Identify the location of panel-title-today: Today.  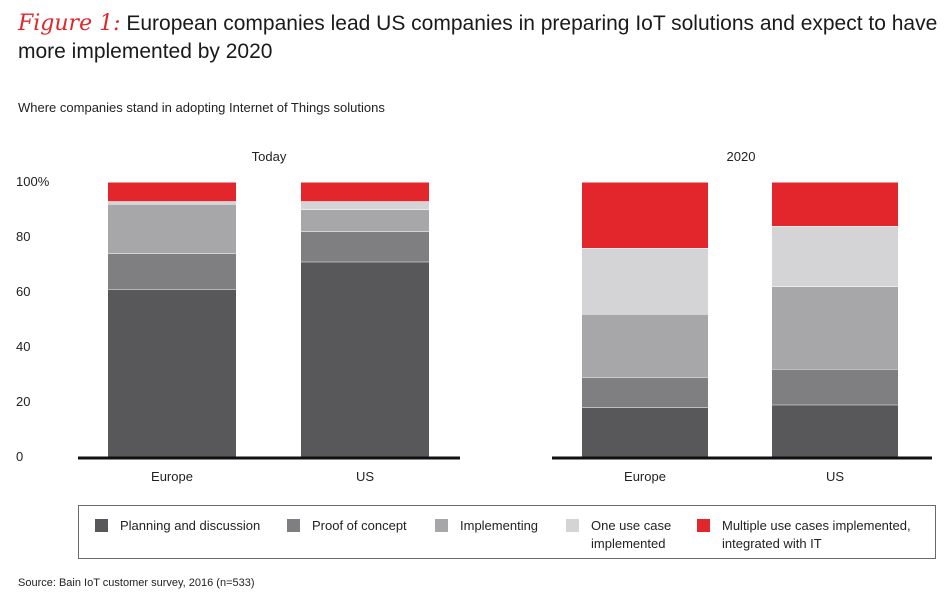
(269, 156).